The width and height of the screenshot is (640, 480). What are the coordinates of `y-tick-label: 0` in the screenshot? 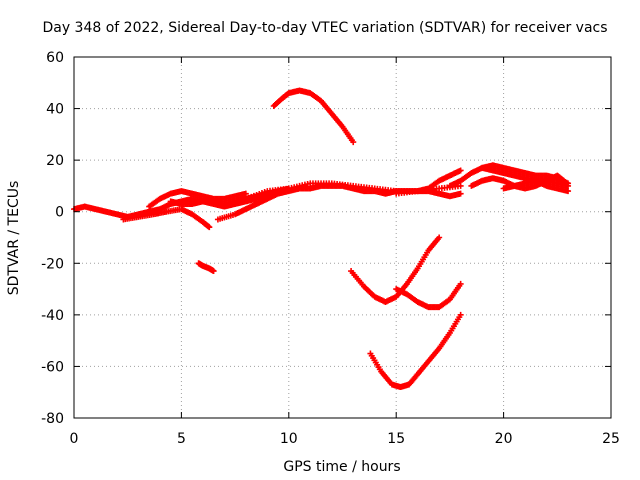 It's located at (59, 213).